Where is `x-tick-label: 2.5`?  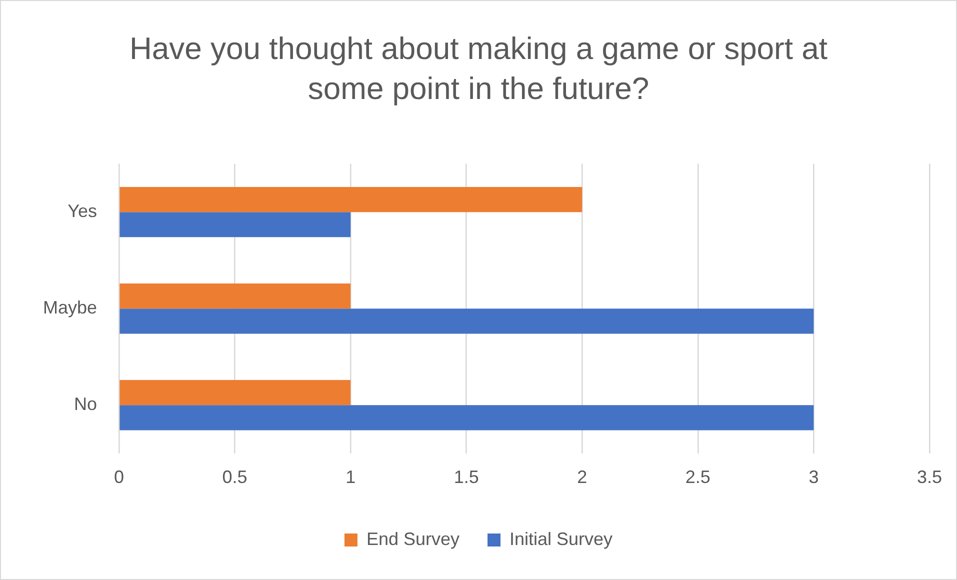 x-tick-label: 2.5 is located at coordinates (697, 477).